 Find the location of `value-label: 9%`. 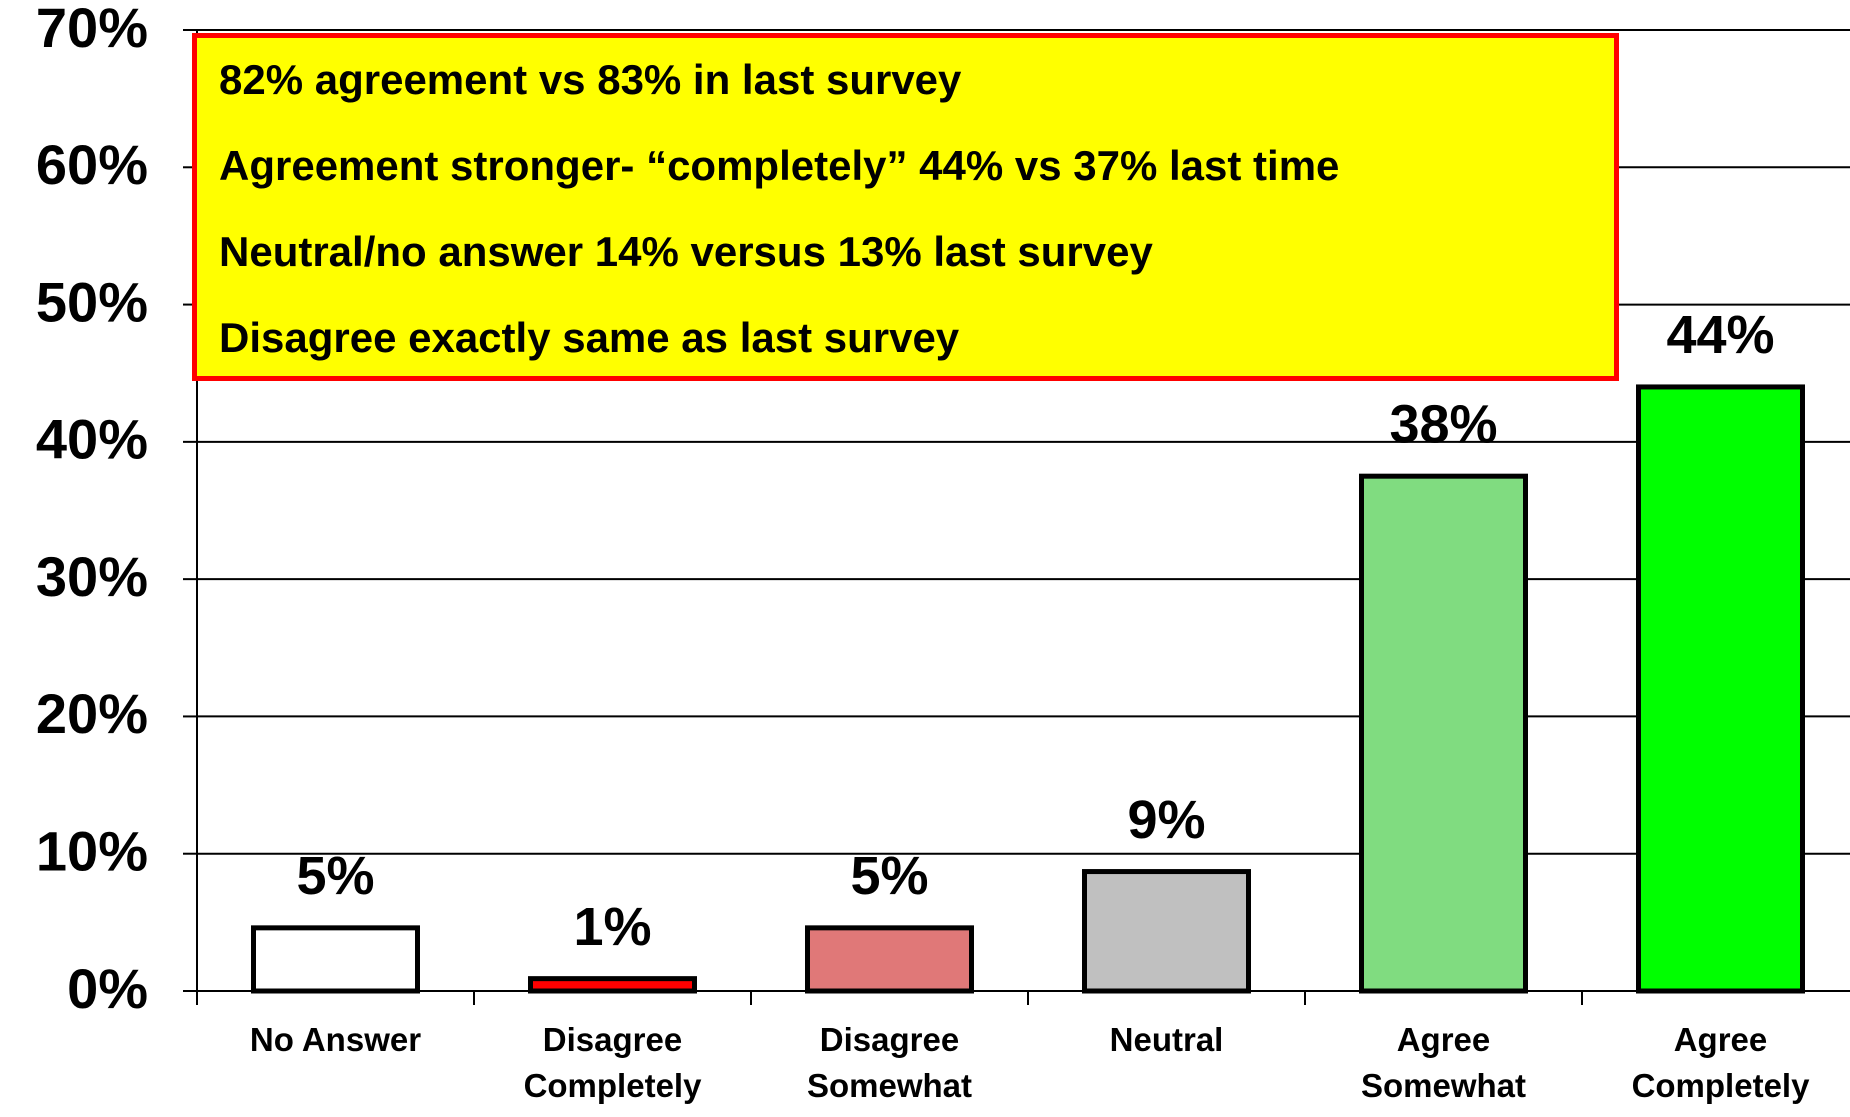

value-label: 9% is located at coordinates (1166, 820).